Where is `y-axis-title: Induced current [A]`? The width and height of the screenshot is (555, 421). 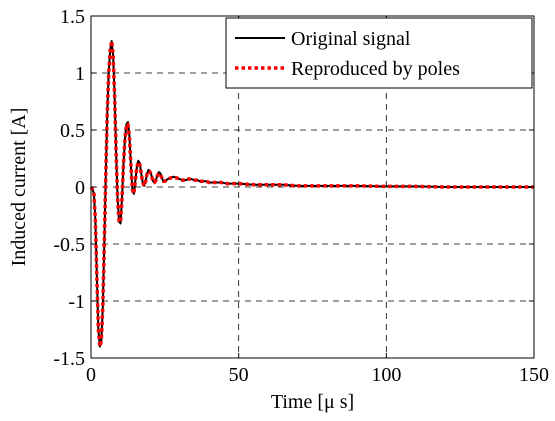
y-axis-title: Induced current [A] is located at coordinates (19, 187).